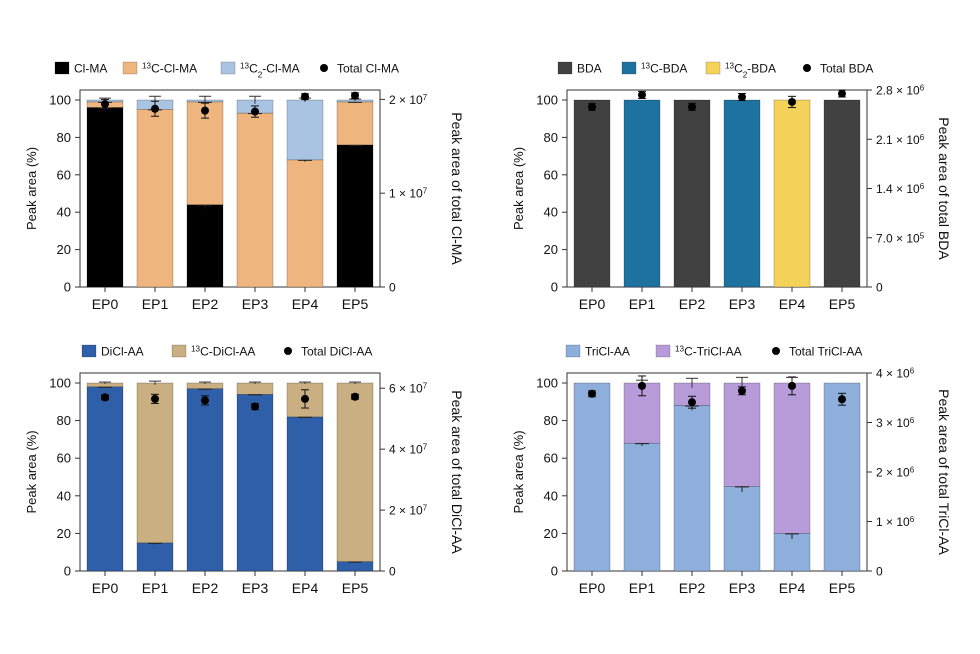 Image resolution: width=980 pixels, height=654 pixels. I want to click on legend-label: TriCl-AA, so click(607, 352).